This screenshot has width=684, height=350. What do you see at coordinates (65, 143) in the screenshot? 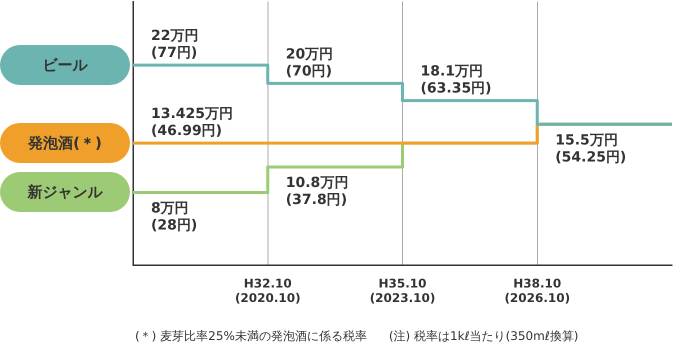
I see `text: 発泡酒(＊)` at bounding box center [65, 143].